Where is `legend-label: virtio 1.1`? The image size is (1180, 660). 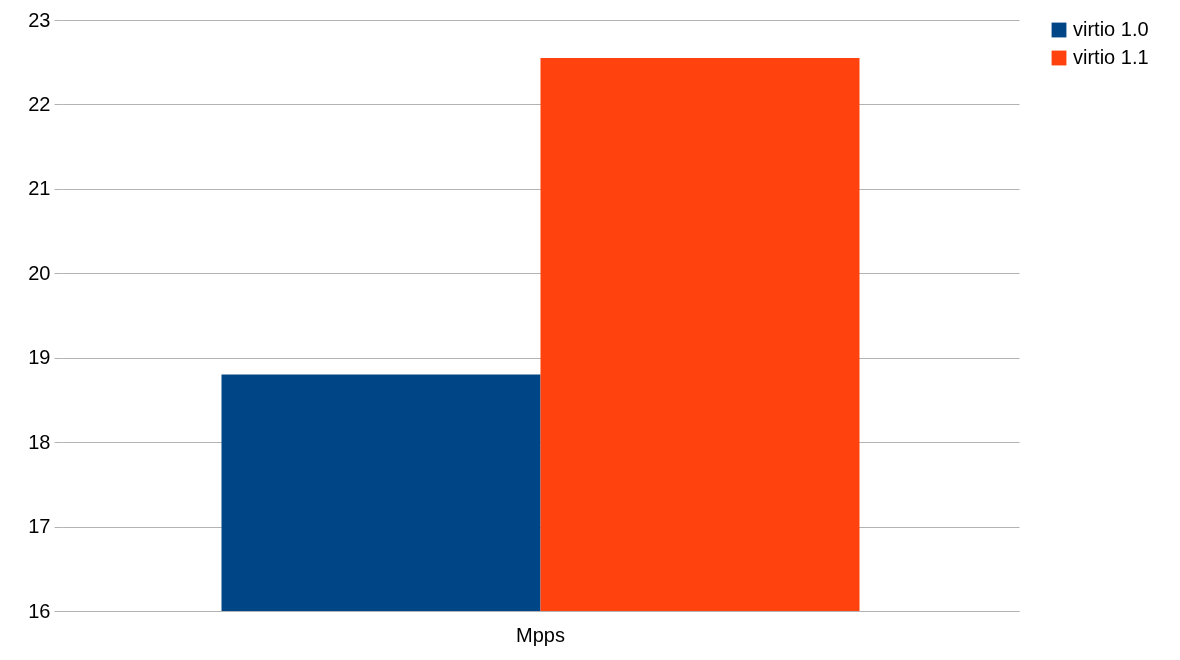 legend-label: virtio 1.1 is located at coordinates (1111, 57).